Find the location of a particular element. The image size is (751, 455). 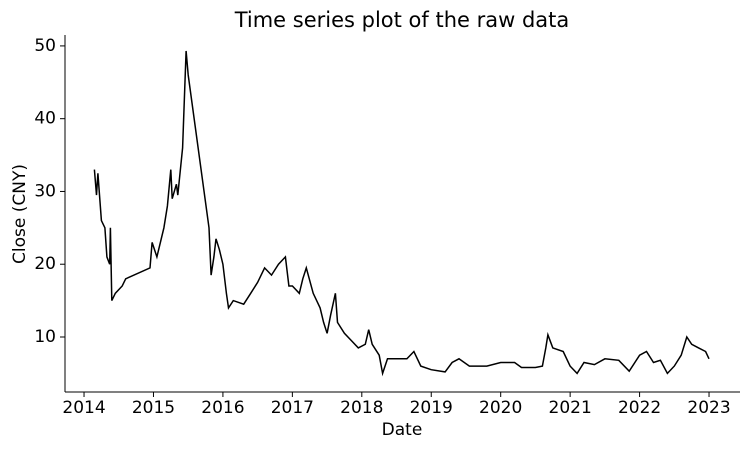

x-tick-label: 2014 is located at coordinates (83, 408).